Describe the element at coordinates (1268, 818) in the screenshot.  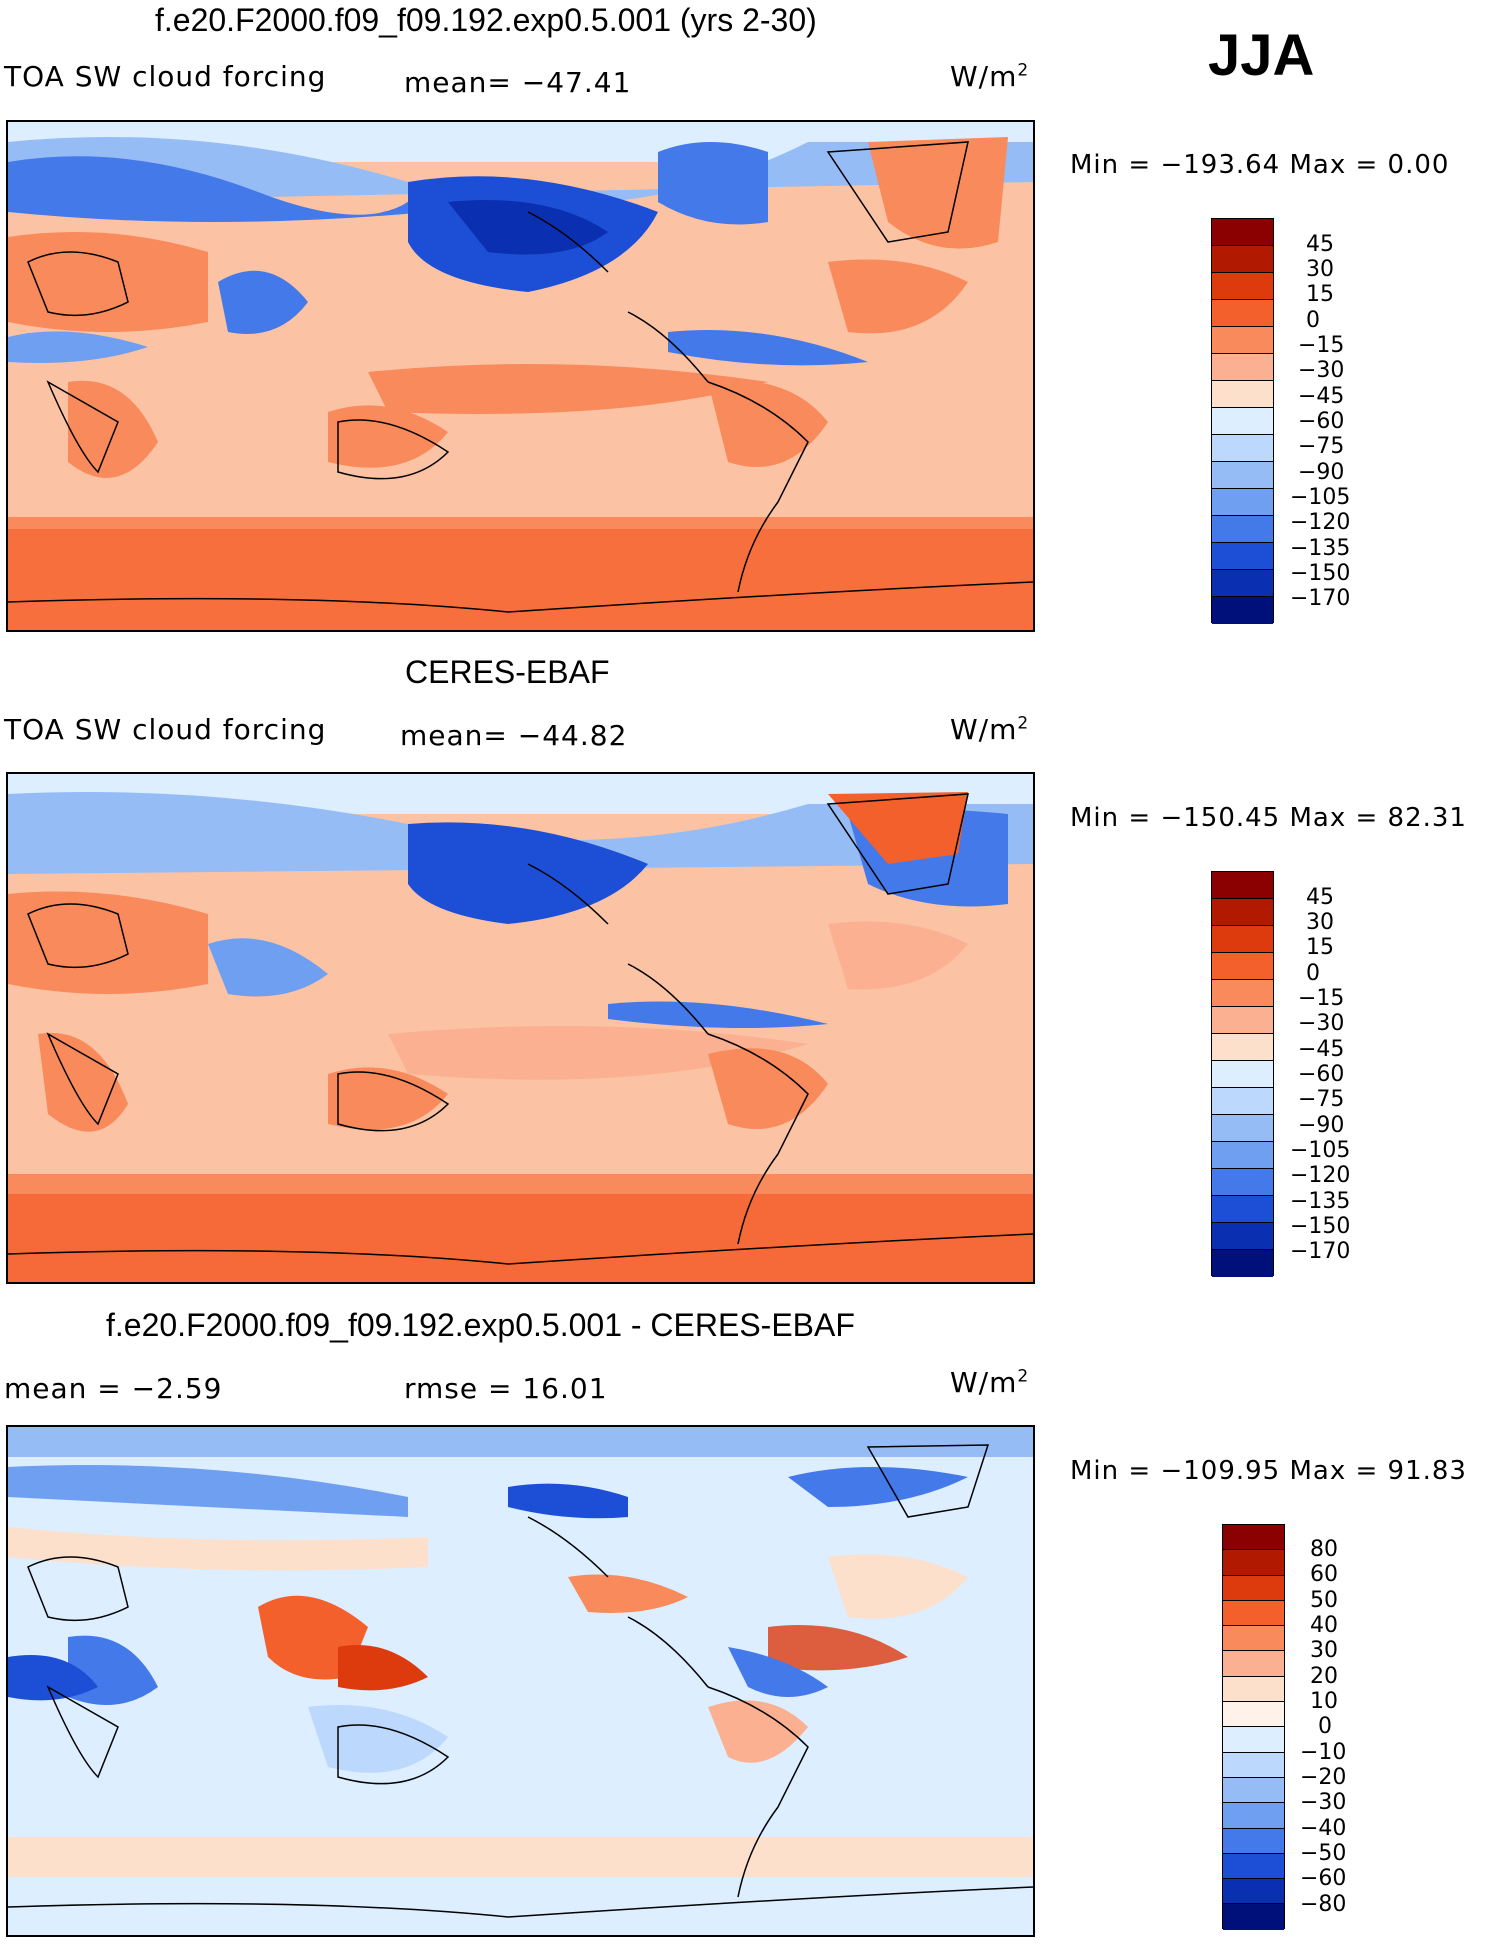
I see `panel2-minmax: Min = −150.45 Max = 82.31` at that location.